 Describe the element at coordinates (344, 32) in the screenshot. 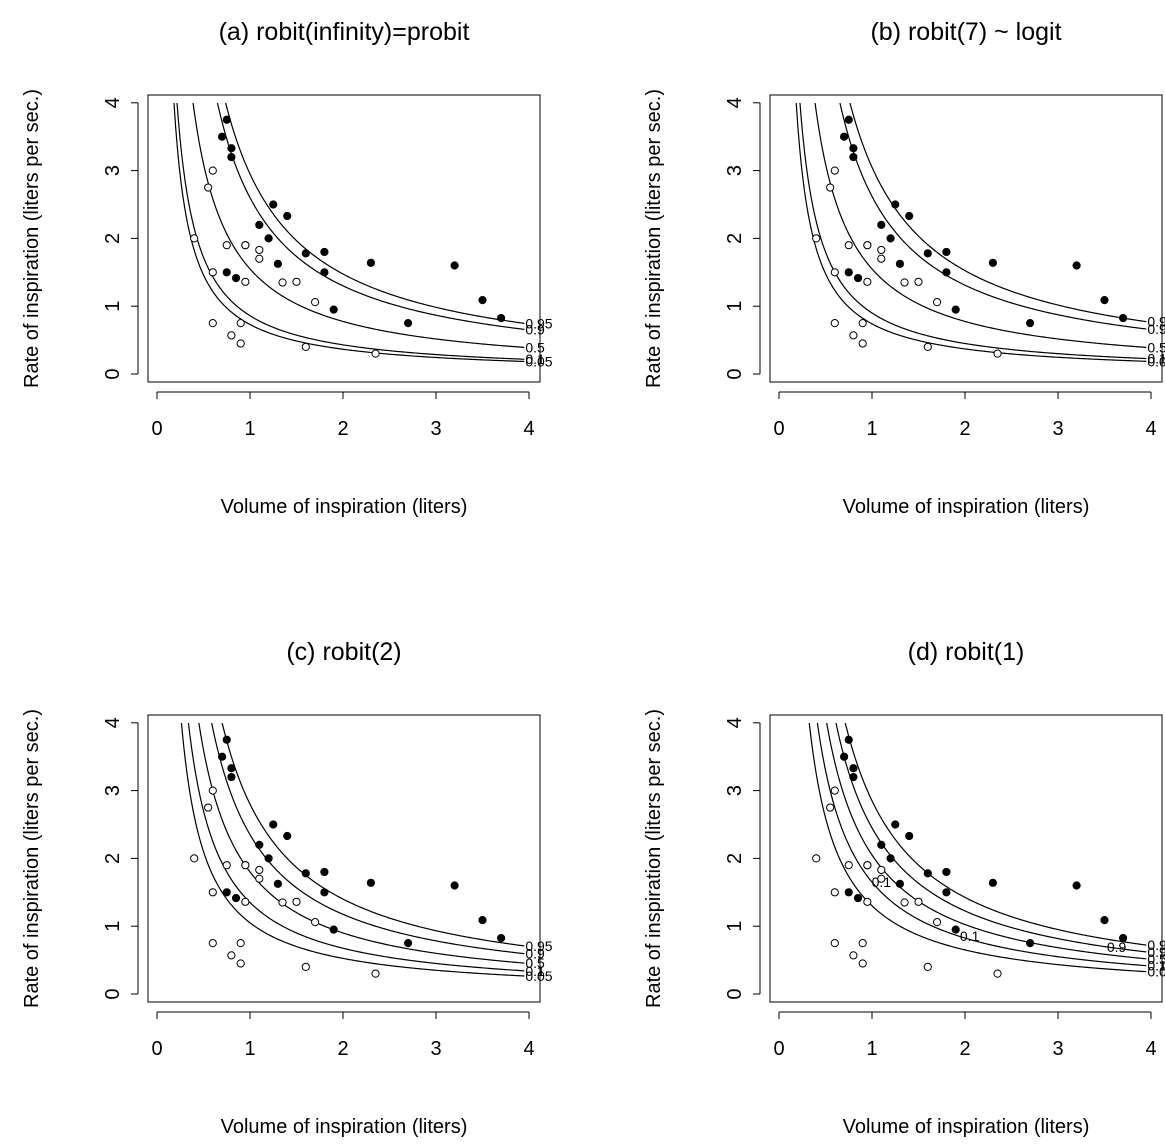

I see `chart-title: (a) robit(infinity)=probit` at that location.